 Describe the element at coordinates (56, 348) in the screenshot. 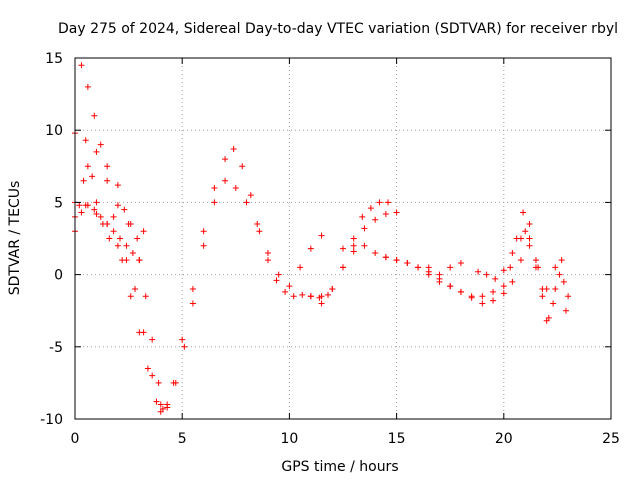

I see `y-tick-label: -5` at that location.